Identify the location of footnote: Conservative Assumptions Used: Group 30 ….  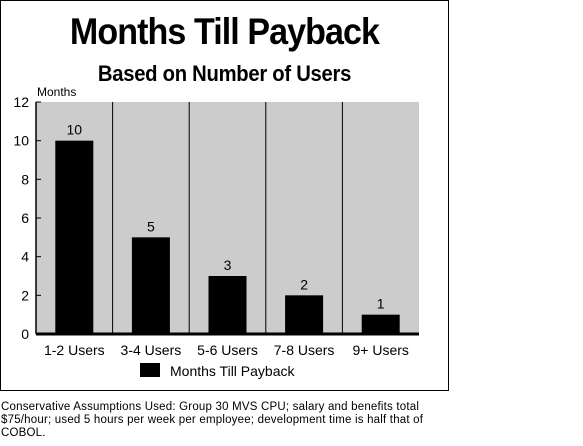
(212, 420).